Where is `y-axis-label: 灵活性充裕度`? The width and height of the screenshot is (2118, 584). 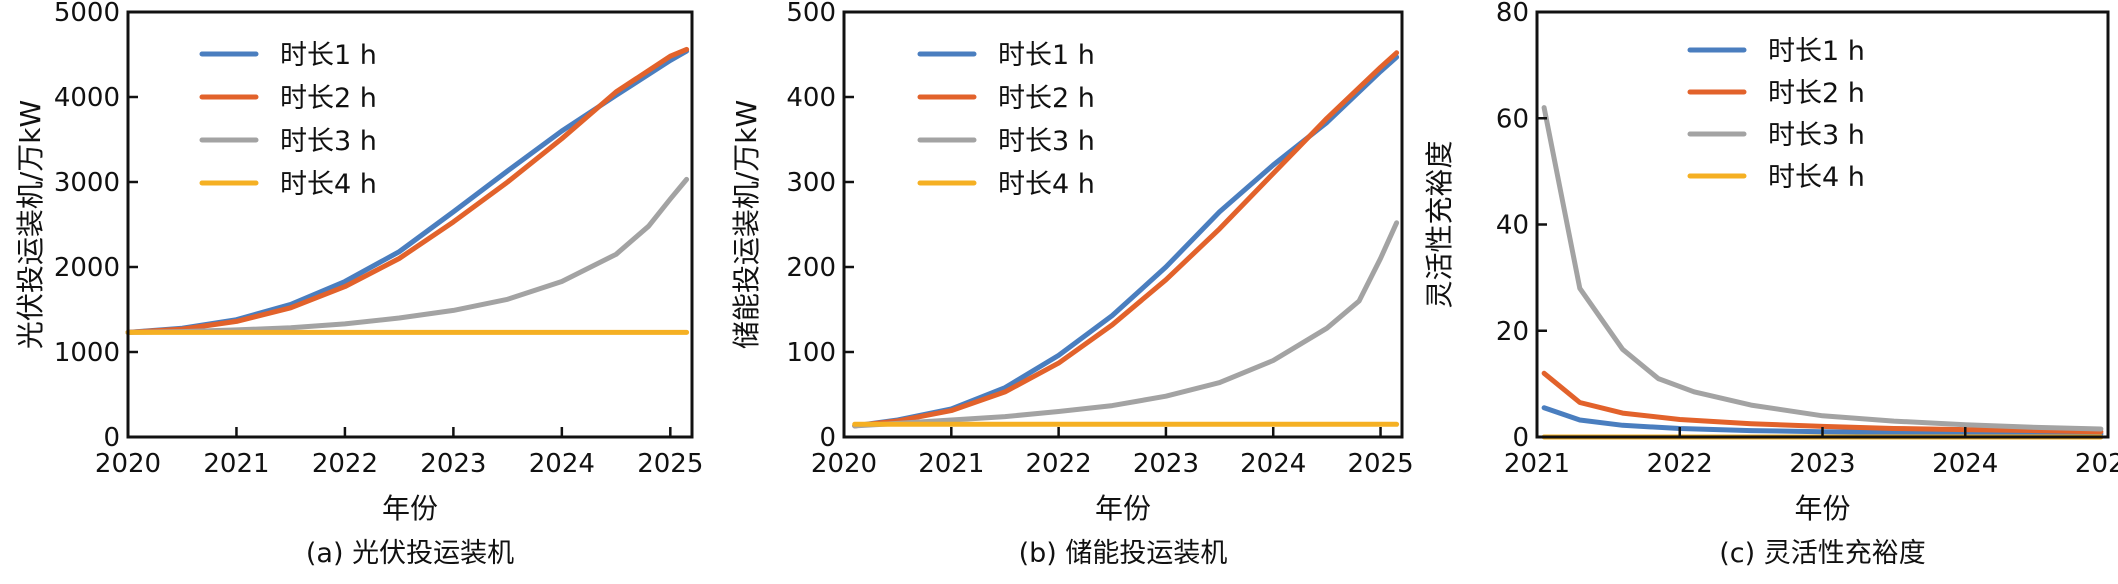 y-axis-label: 灵活性充裕度 is located at coordinates (1439, 224).